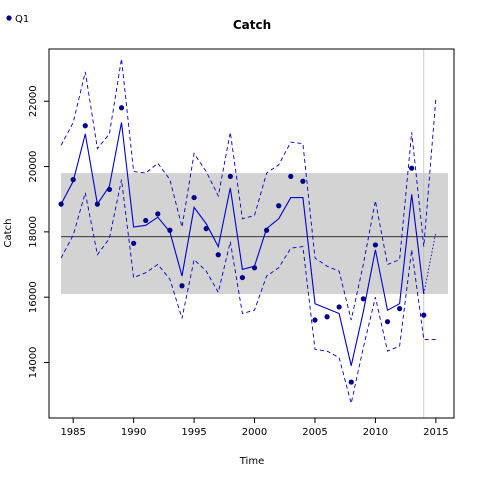 Image resolution: width=480 pixels, height=480 pixels. I want to click on x-tick-label: 2005, so click(314, 432).